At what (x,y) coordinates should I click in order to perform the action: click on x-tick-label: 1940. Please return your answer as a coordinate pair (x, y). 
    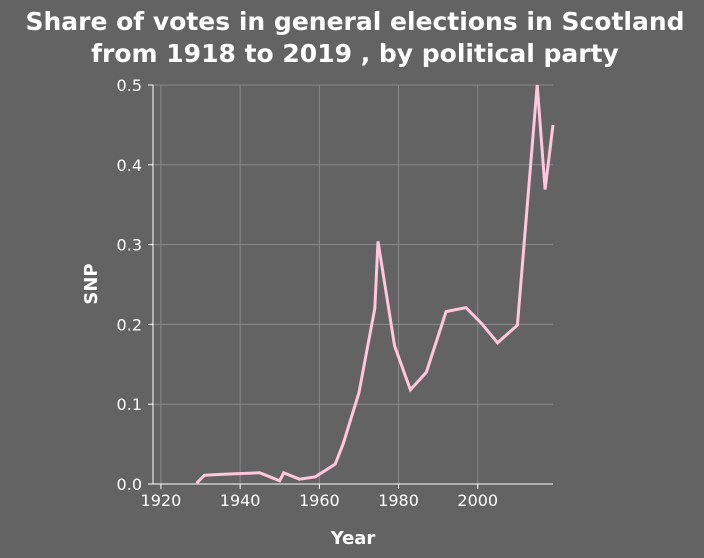
    Looking at the image, I should click on (240, 500).